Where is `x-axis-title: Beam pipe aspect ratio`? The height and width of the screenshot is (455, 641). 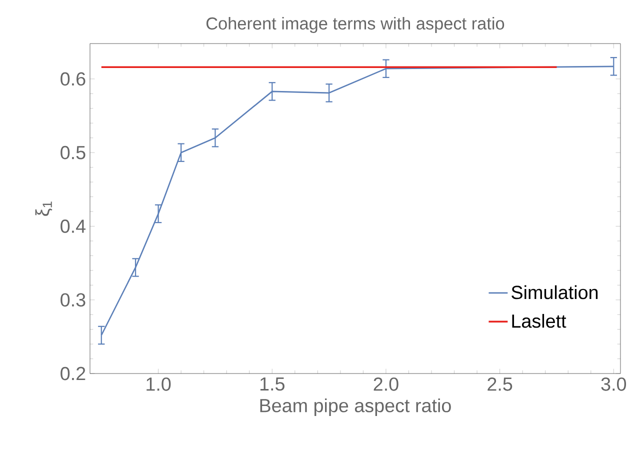 x-axis-title: Beam pipe aspect ratio is located at coordinates (355, 407).